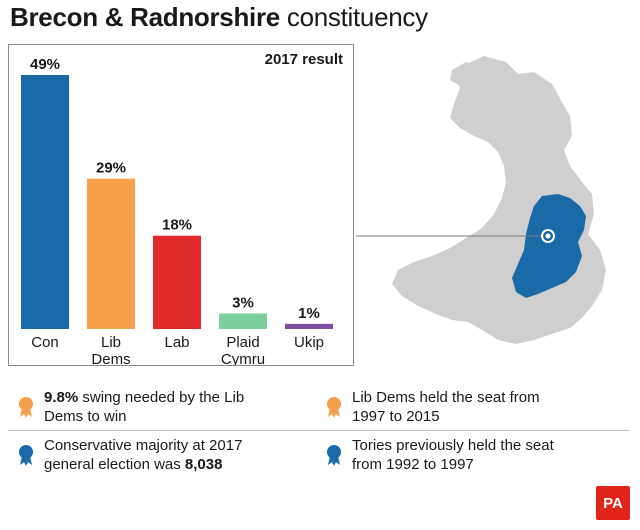 The image size is (640, 530). What do you see at coordinates (161, 397) in the screenshot?
I see `note-swing-line1: swing needed by the Lib` at bounding box center [161, 397].